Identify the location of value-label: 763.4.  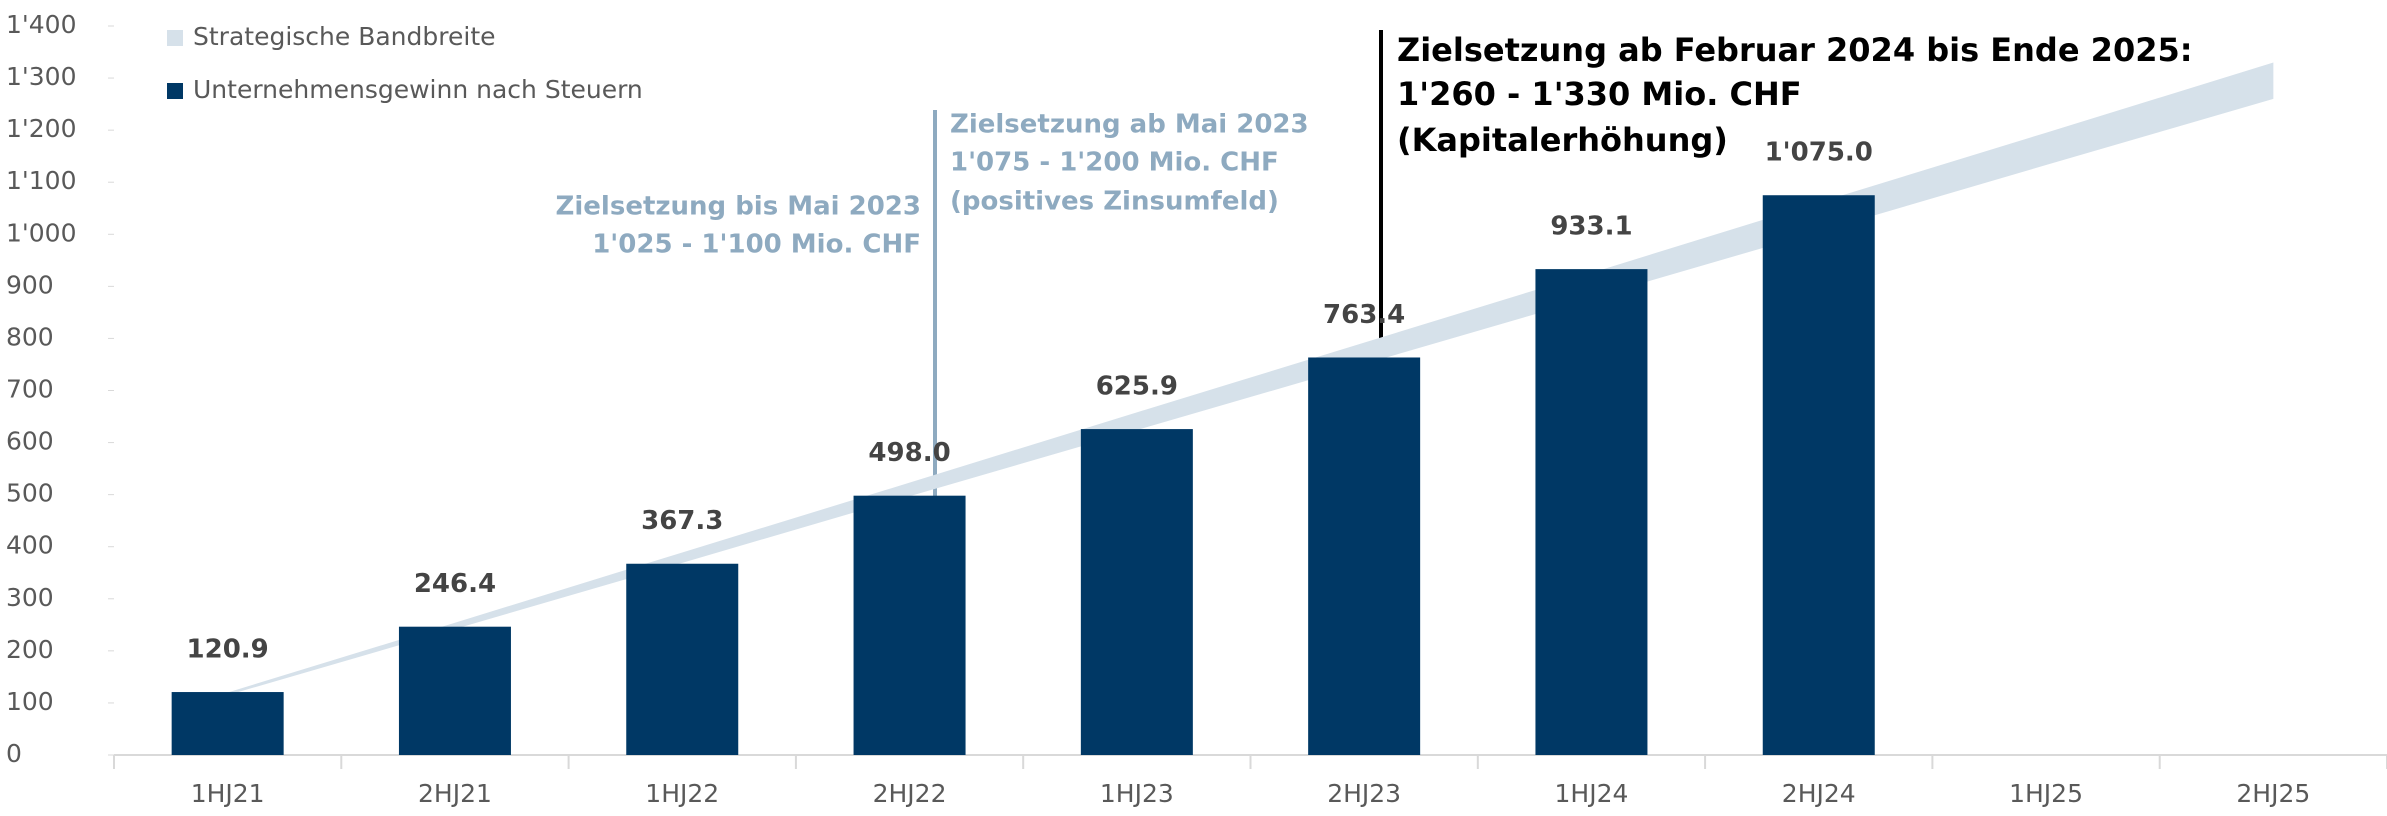
(1364, 315).